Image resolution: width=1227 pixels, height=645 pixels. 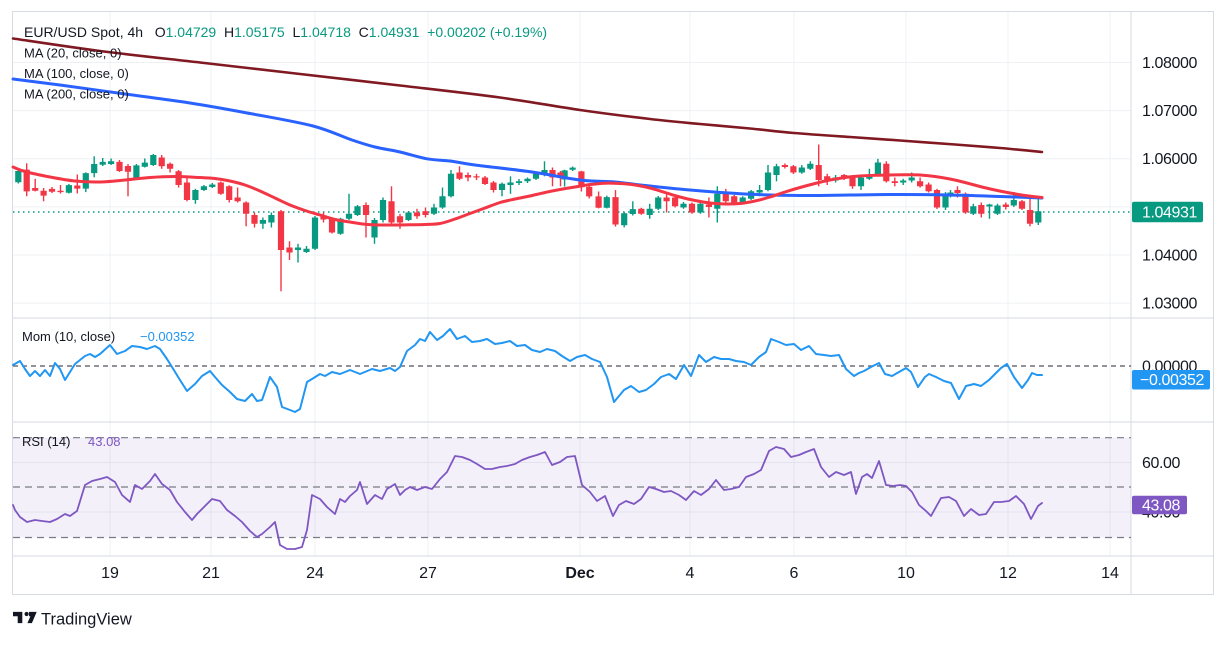 I want to click on svg-text: 6, so click(x=794, y=573).